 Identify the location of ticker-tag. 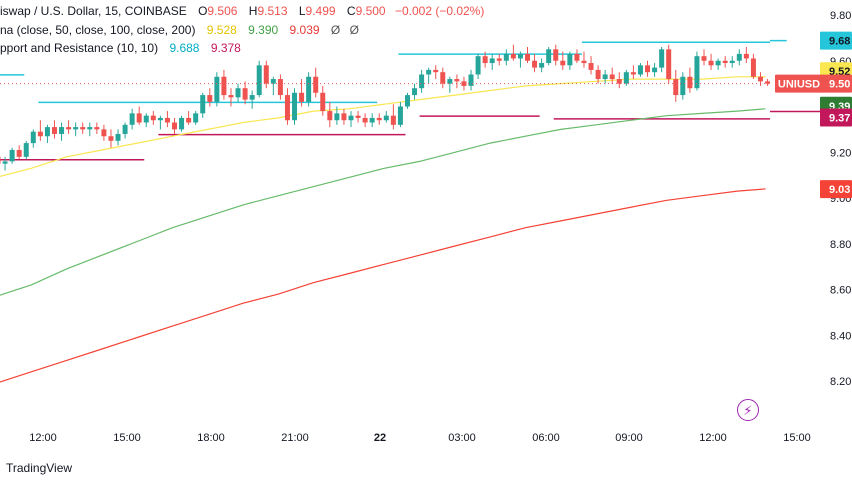
(799, 83).